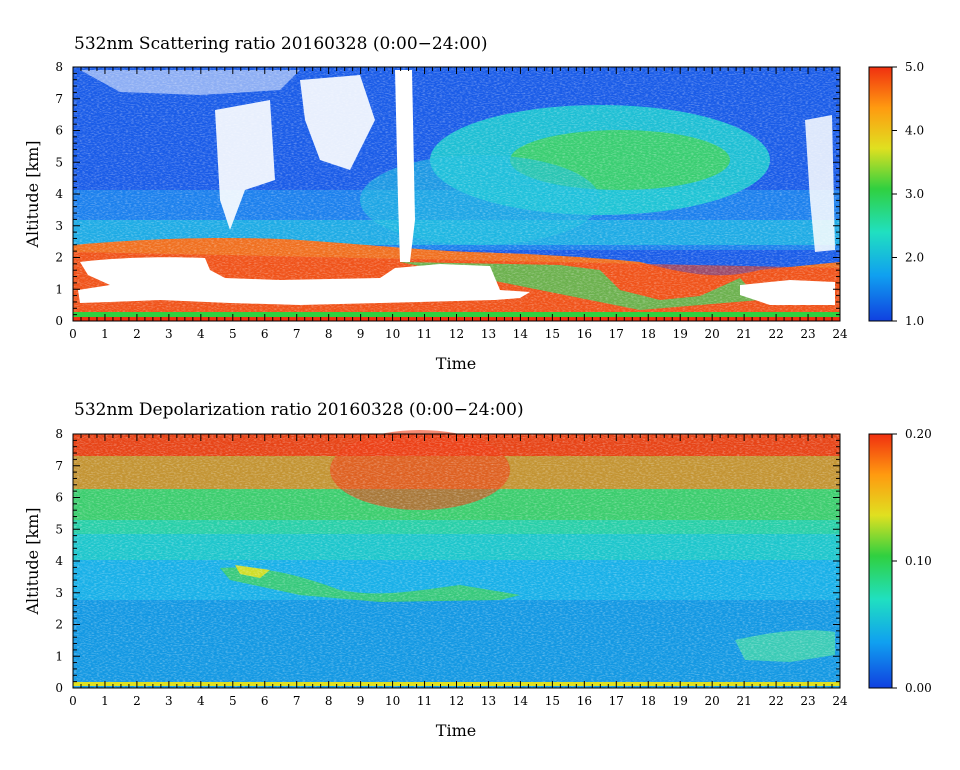  I want to click on colorbar-tick-label: 2.0, so click(914, 258).